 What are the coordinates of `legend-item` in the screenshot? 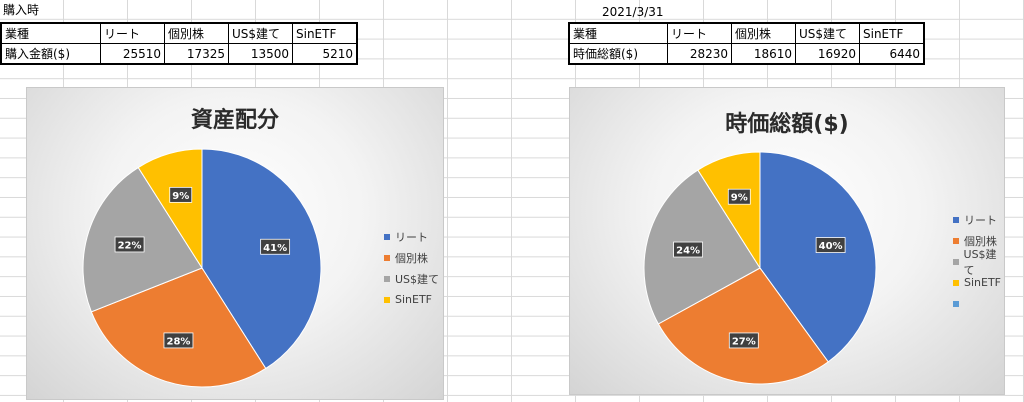 It's located at (978, 303).